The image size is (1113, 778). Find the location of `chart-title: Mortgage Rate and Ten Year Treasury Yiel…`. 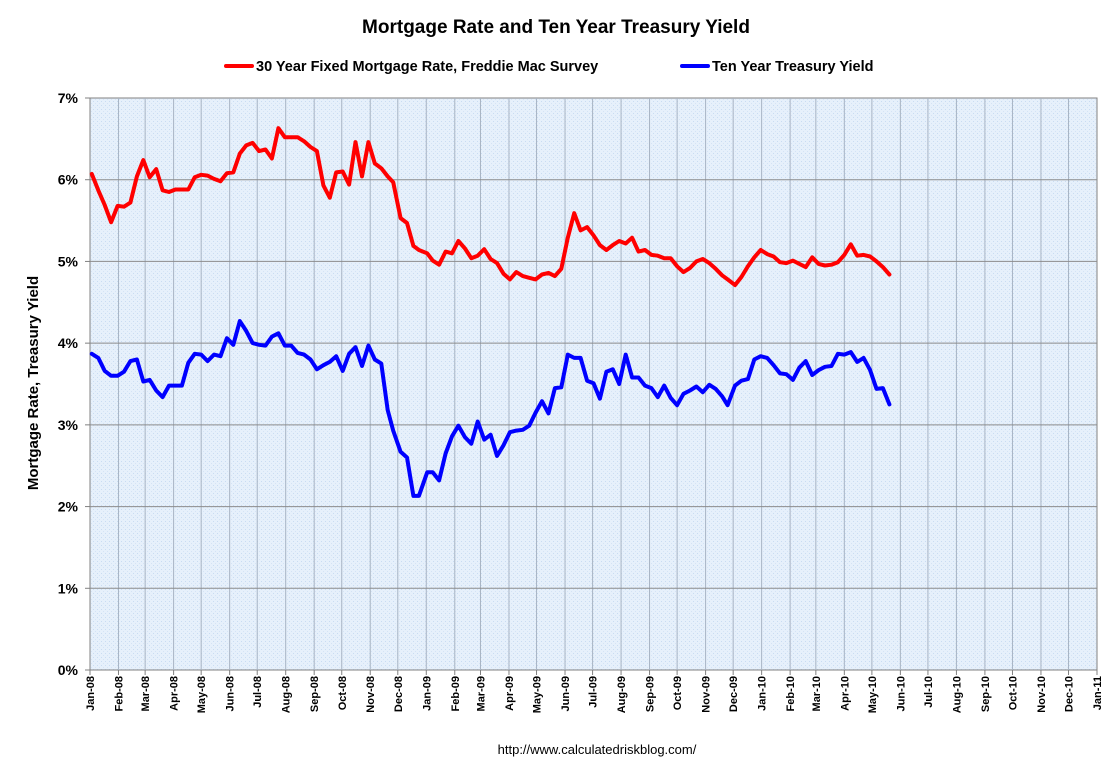

chart-title: Mortgage Rate and Ten Year Treasury Yiel… is located at coordinates (556, 27).